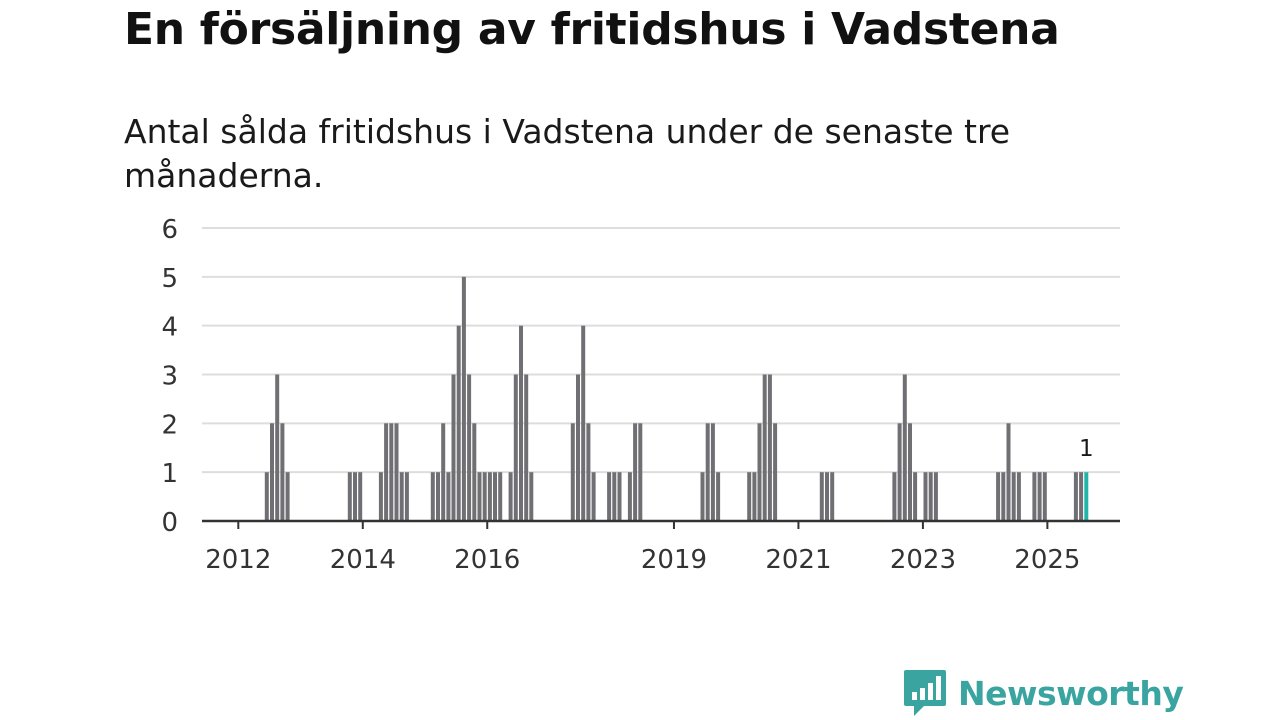 Image resolution: width=1280 pixels, height=720 pixels. What do you see at coordinates (1086, 449) in the screenshot?
I see `data-label: 1` at bounding box center [1086, 449].